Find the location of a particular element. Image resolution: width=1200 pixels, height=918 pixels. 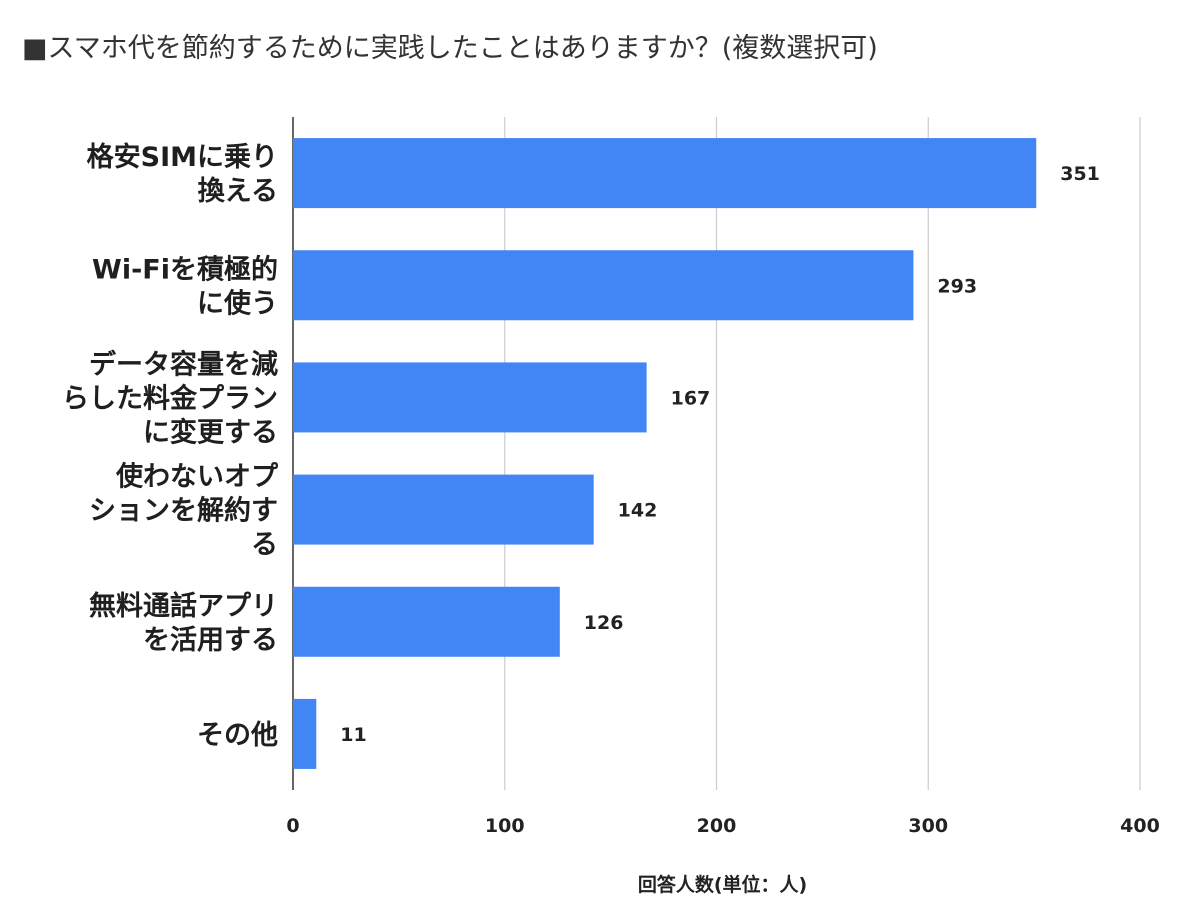

category-label: 無料通話アプリ is located at coordinates (183, 606).